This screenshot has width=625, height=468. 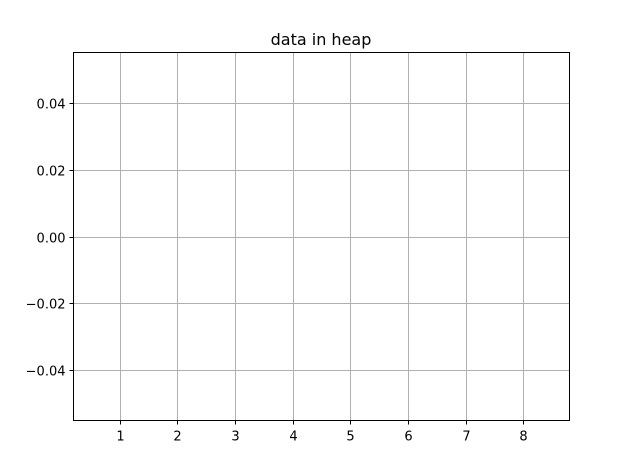 What do you see at coordinates (350, 437) in the screenshot?
I see `x-tick-label: 5` at bounding box center [350, 437].